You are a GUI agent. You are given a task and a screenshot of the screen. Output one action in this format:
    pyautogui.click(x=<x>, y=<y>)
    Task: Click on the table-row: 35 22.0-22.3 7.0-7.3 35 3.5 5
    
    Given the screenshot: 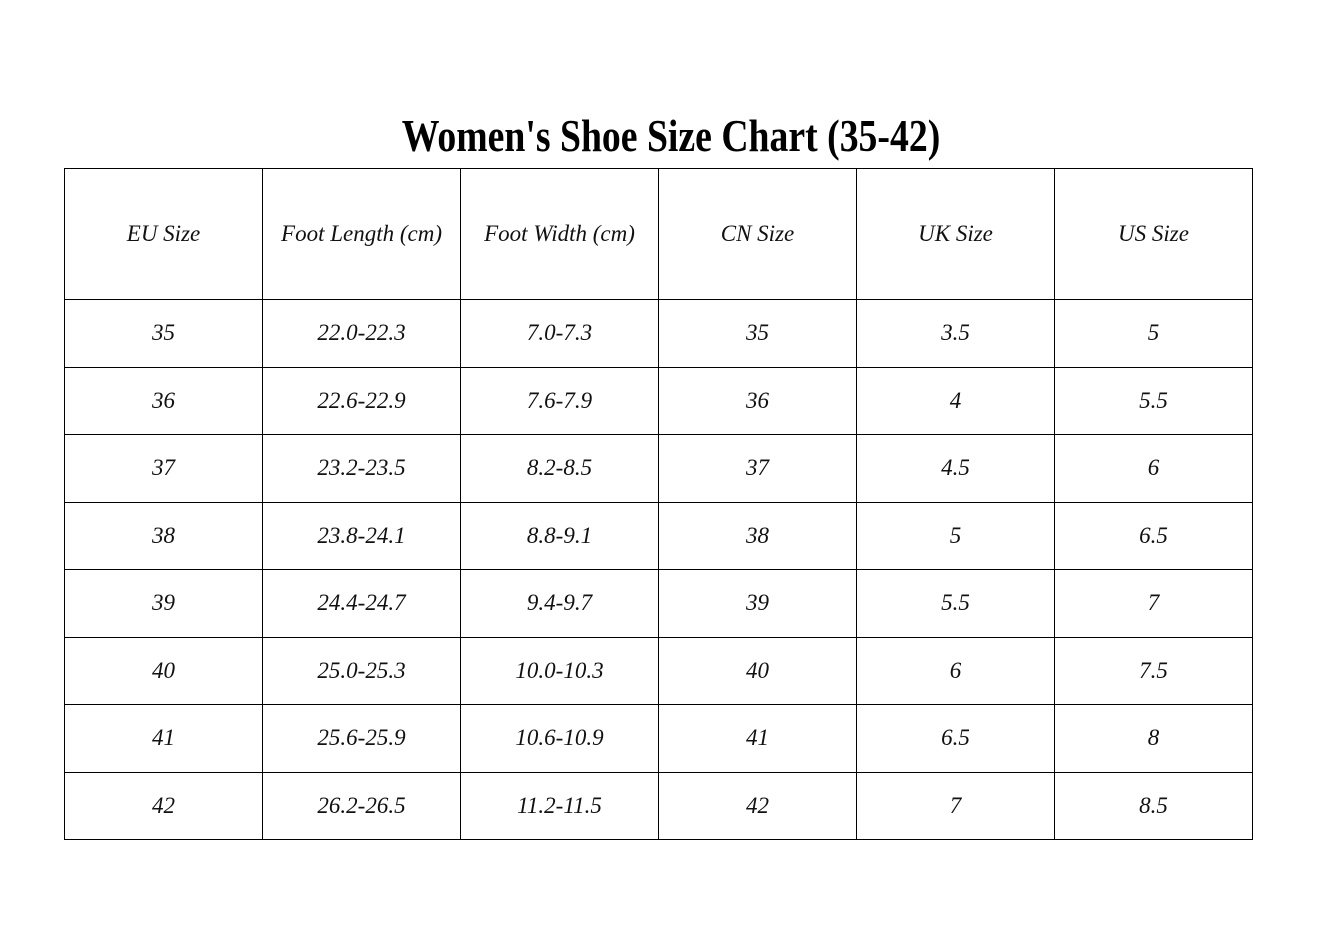 What is the action you would take?
    pyautogui.click(x=658, y=333)
    